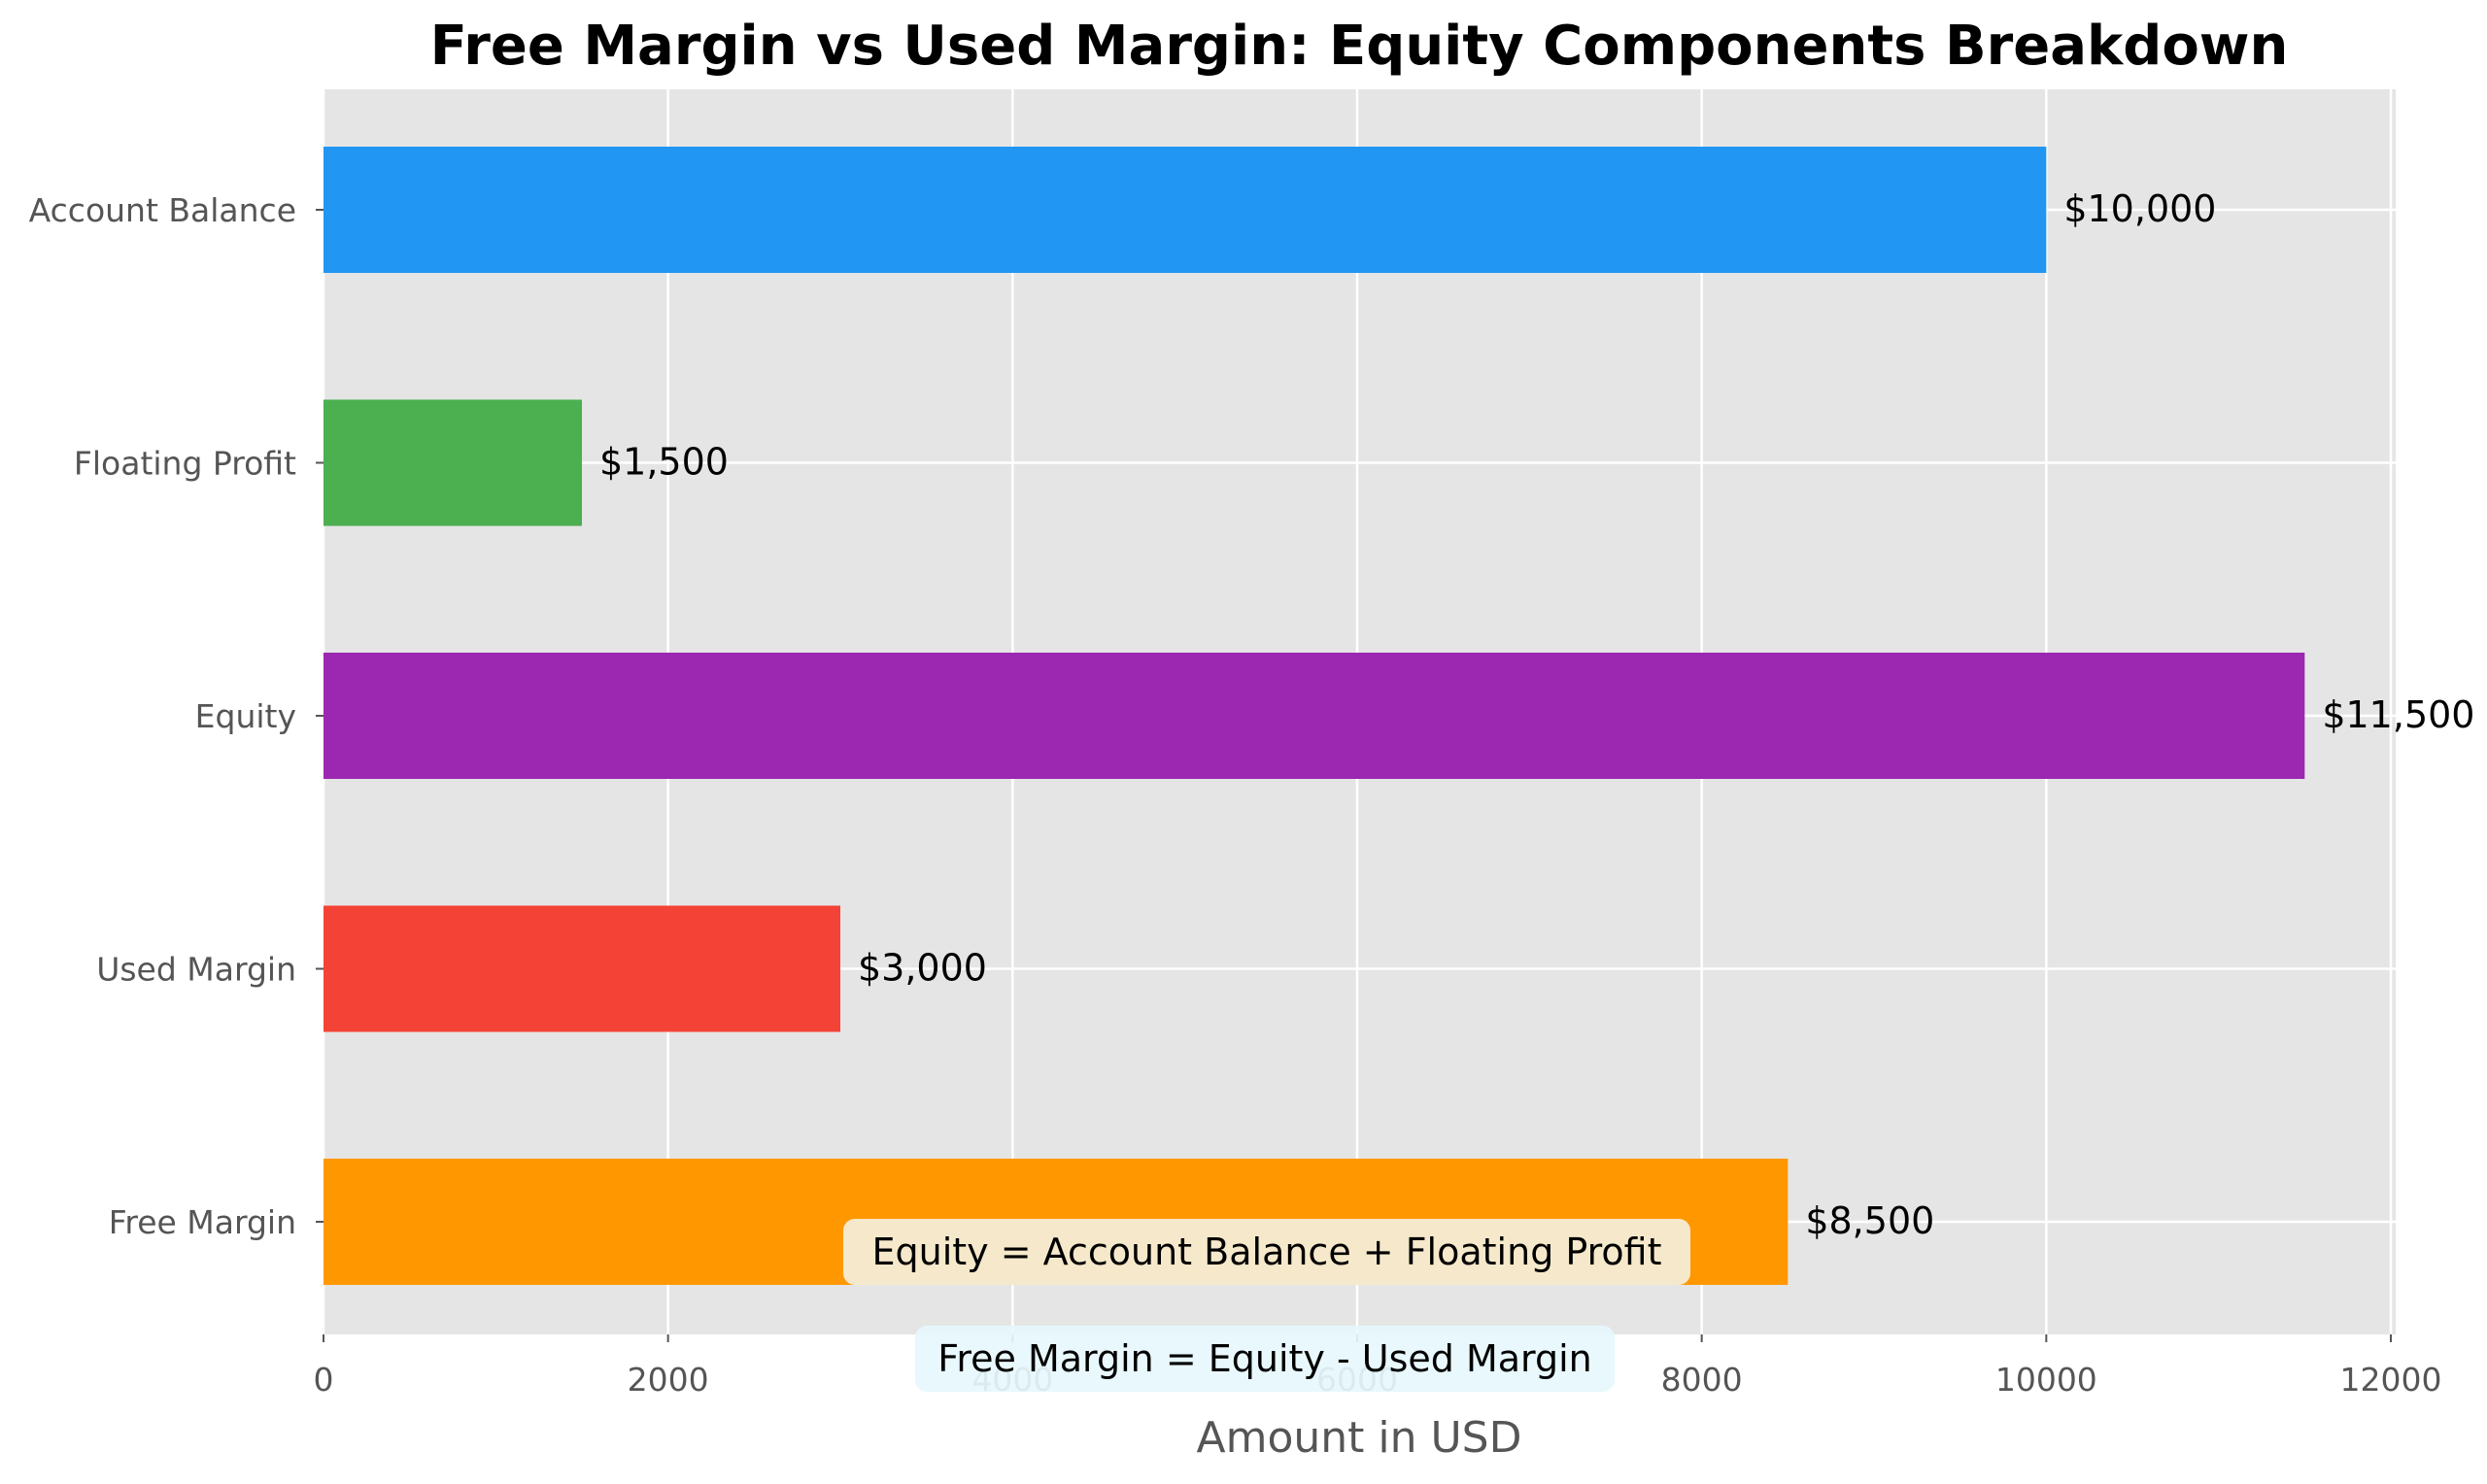 The image size is (2487, 1484). I want to click on bar-used-margin, so click(582, 968).